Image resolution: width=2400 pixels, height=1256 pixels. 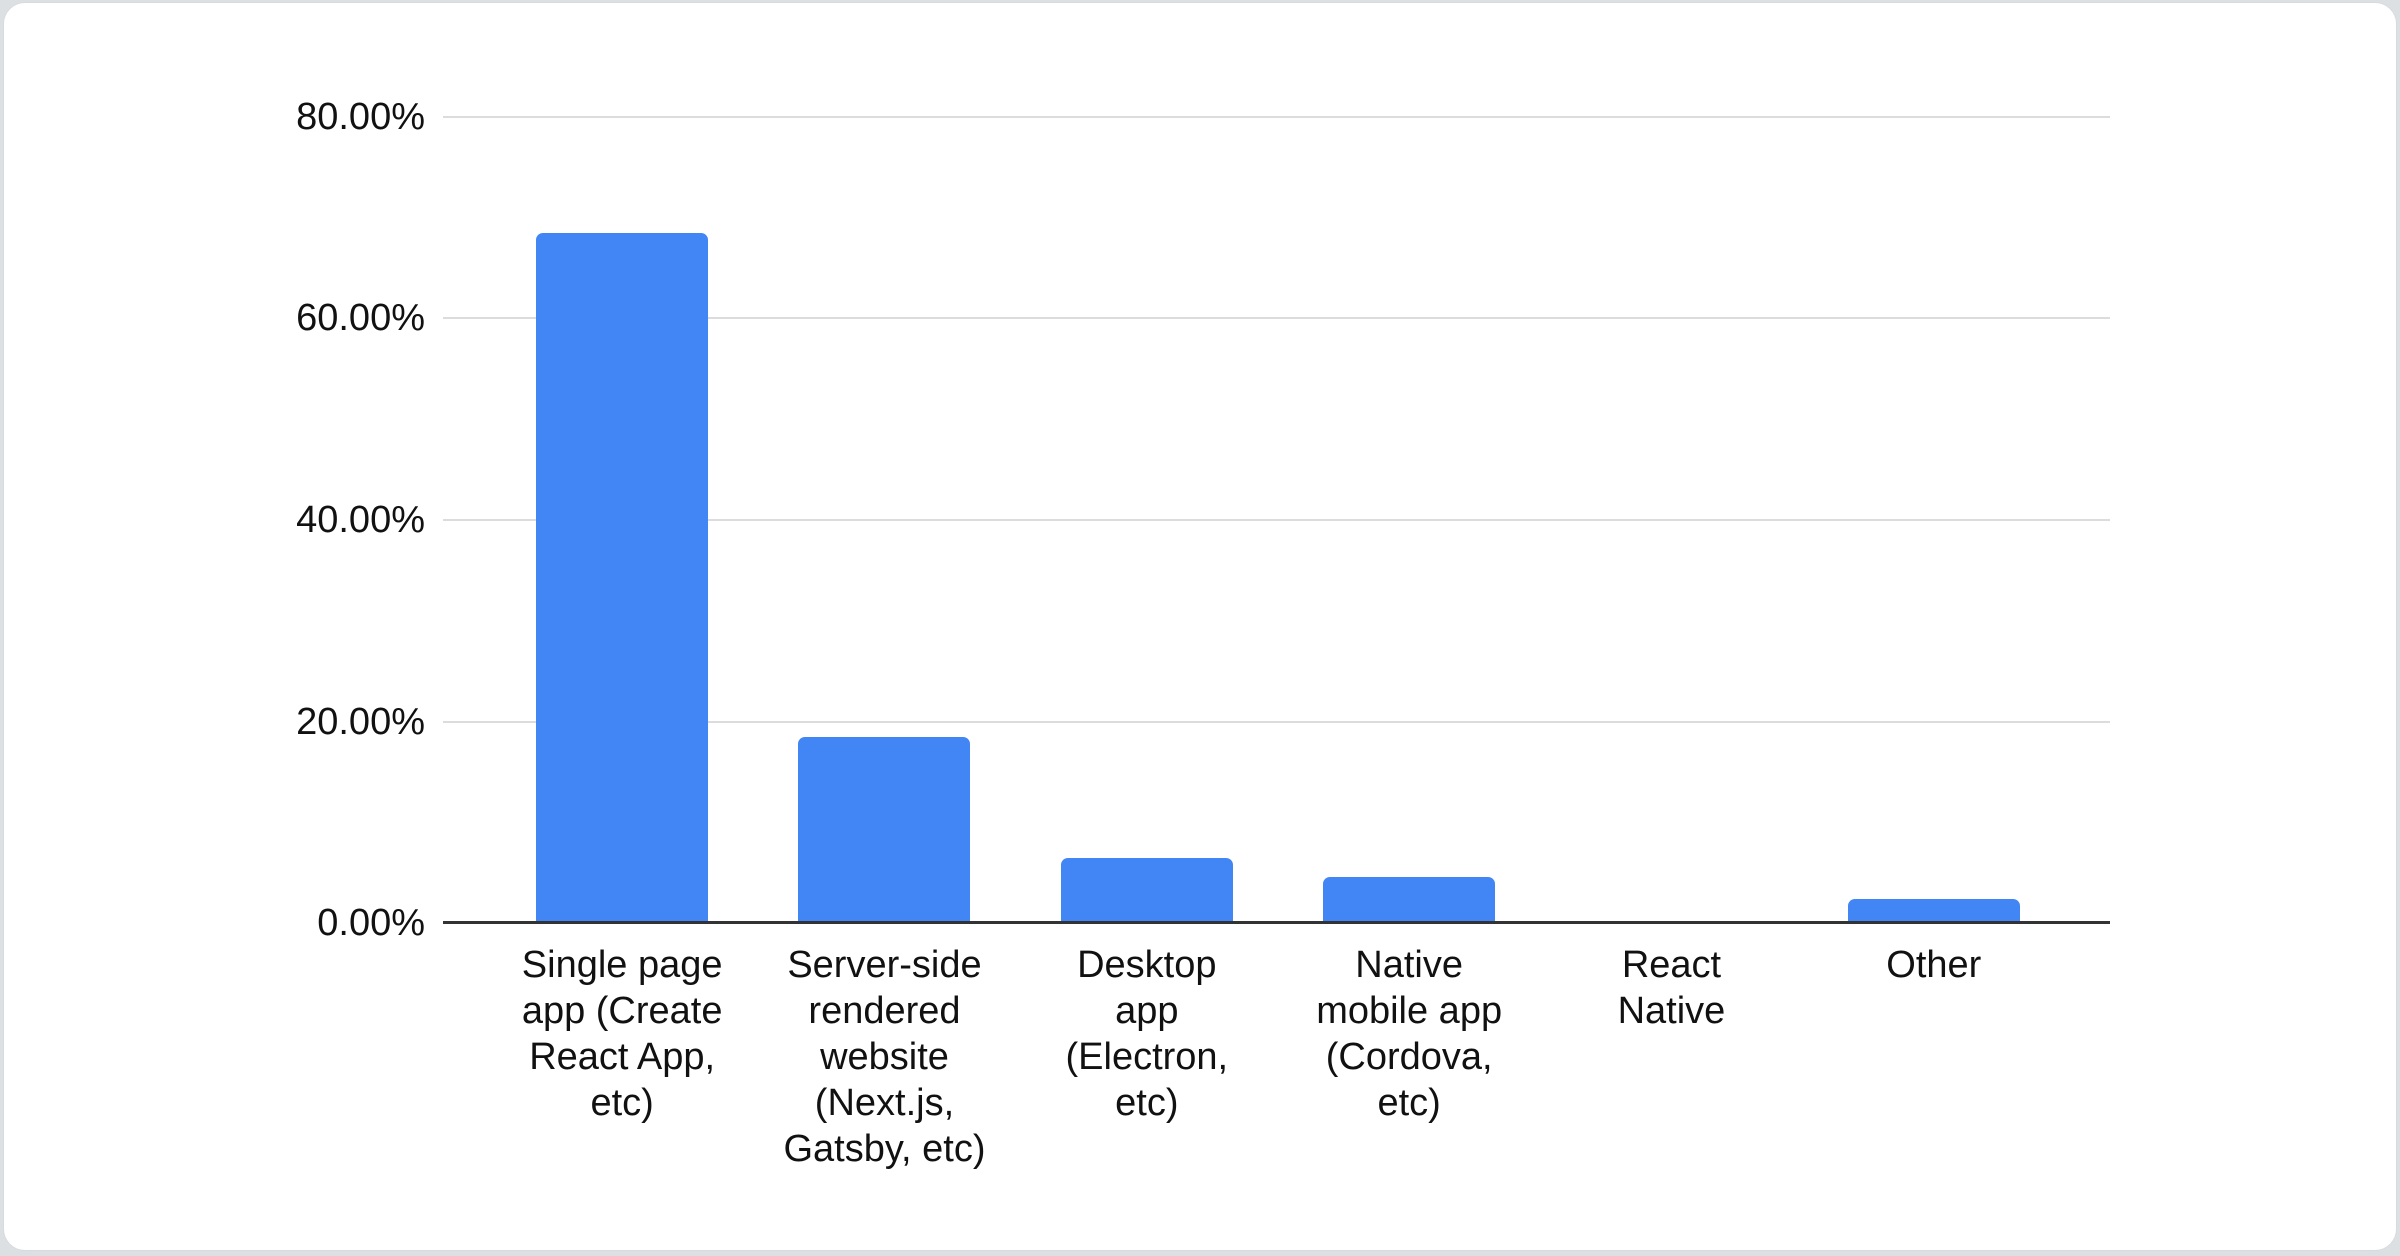 I want to click on x-axis-line, so click(x=1276, y=922).